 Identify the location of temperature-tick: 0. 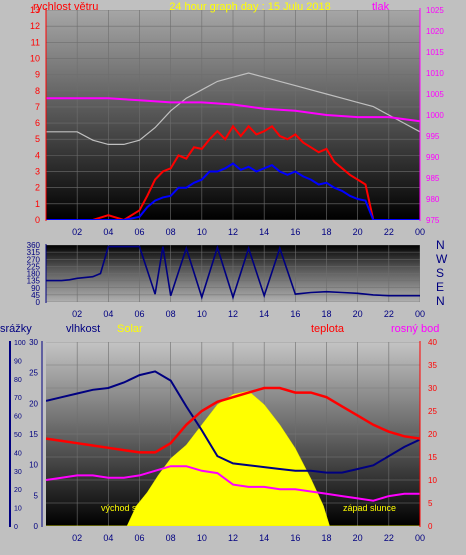
(430, 526).